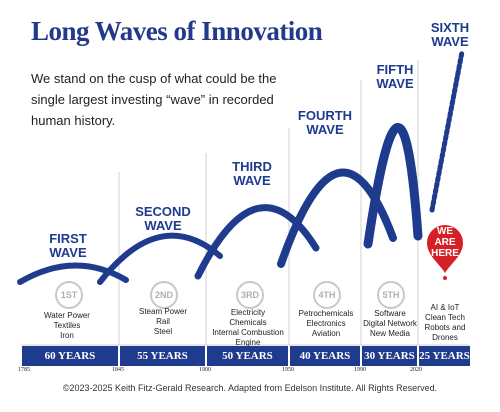 The height and width of the screenshot is (412, 500). What do you see at coordinates (252, 173) in the screenshot?
I see `wave-label-third: THIRD WAVE` at bounding box center [252, 173].